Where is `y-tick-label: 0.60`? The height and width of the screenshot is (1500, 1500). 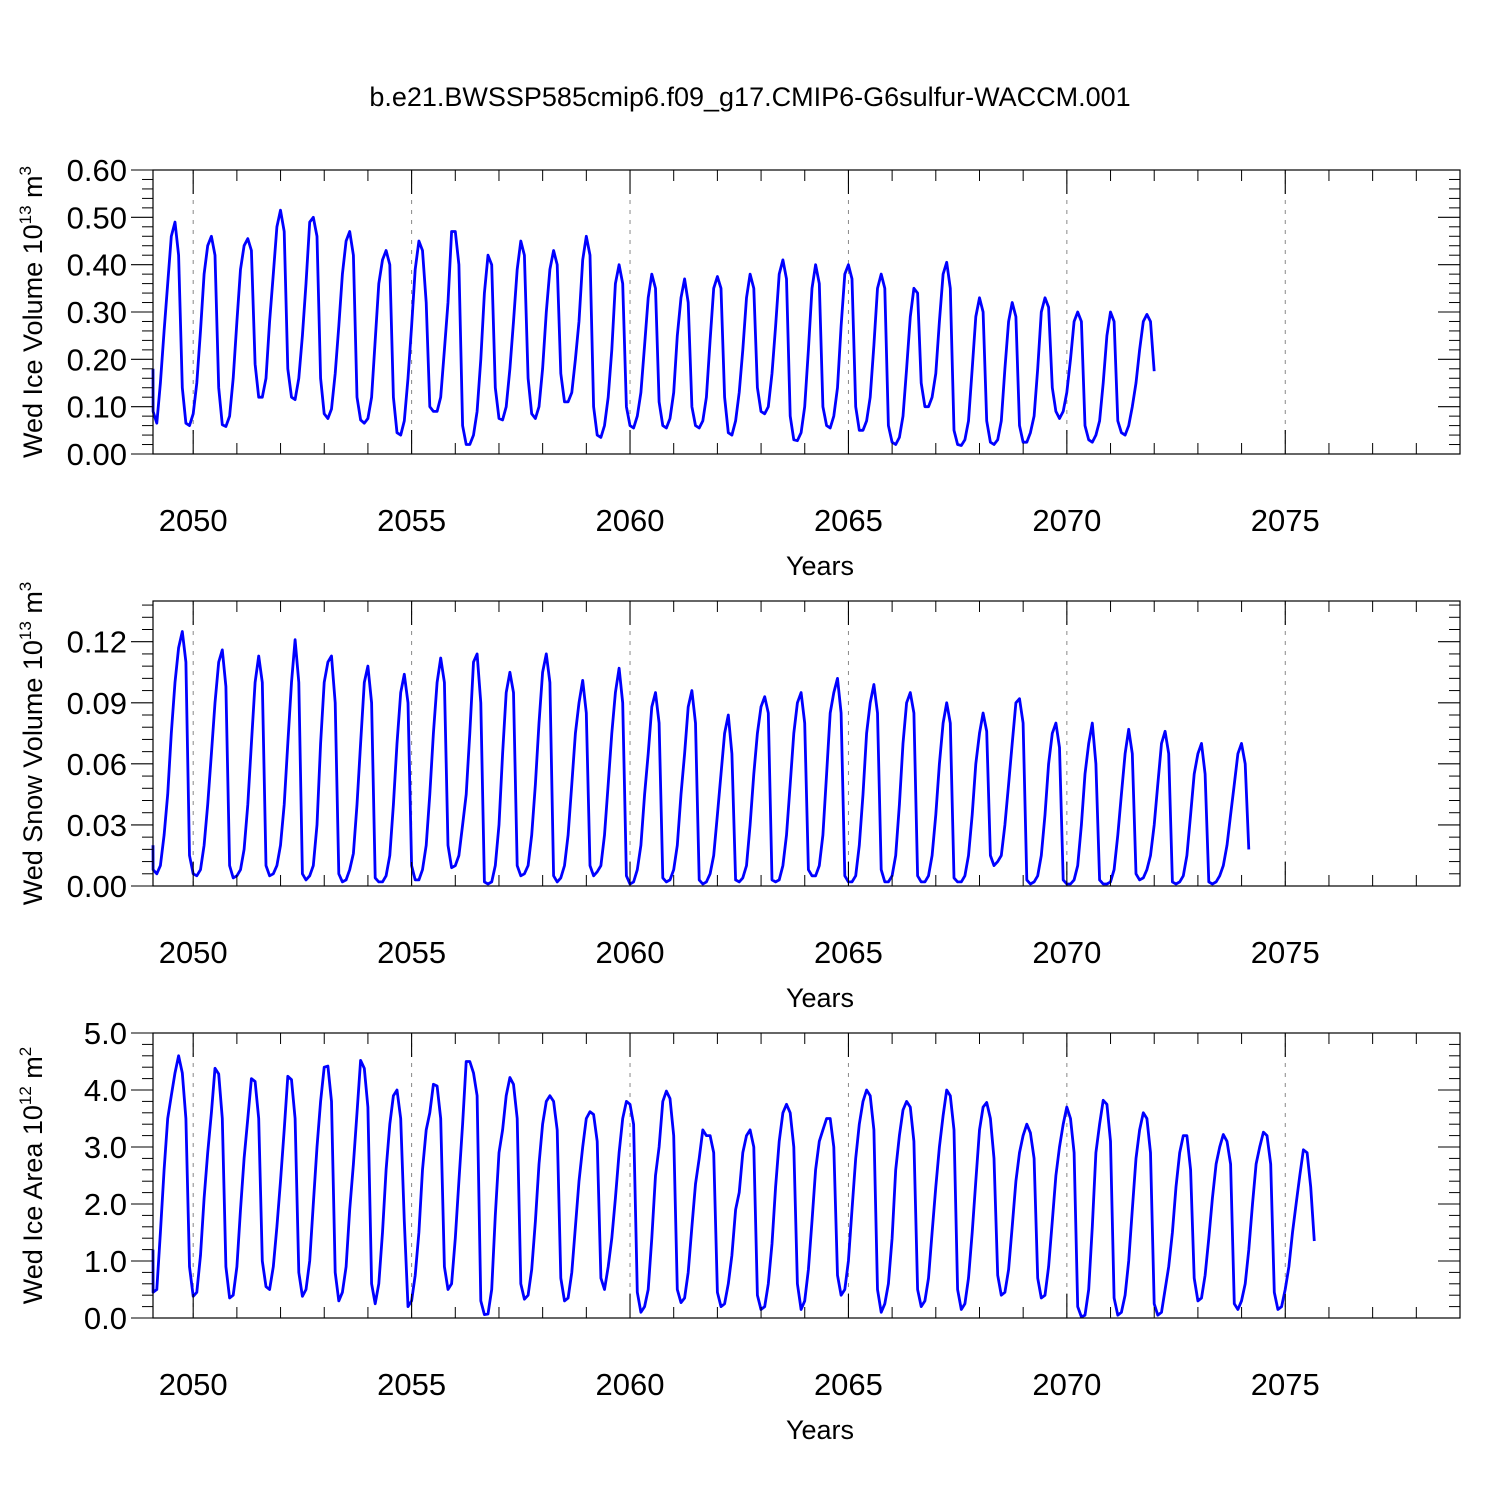 y-tick-label: 0.60 is located at coordinates (97, 170).